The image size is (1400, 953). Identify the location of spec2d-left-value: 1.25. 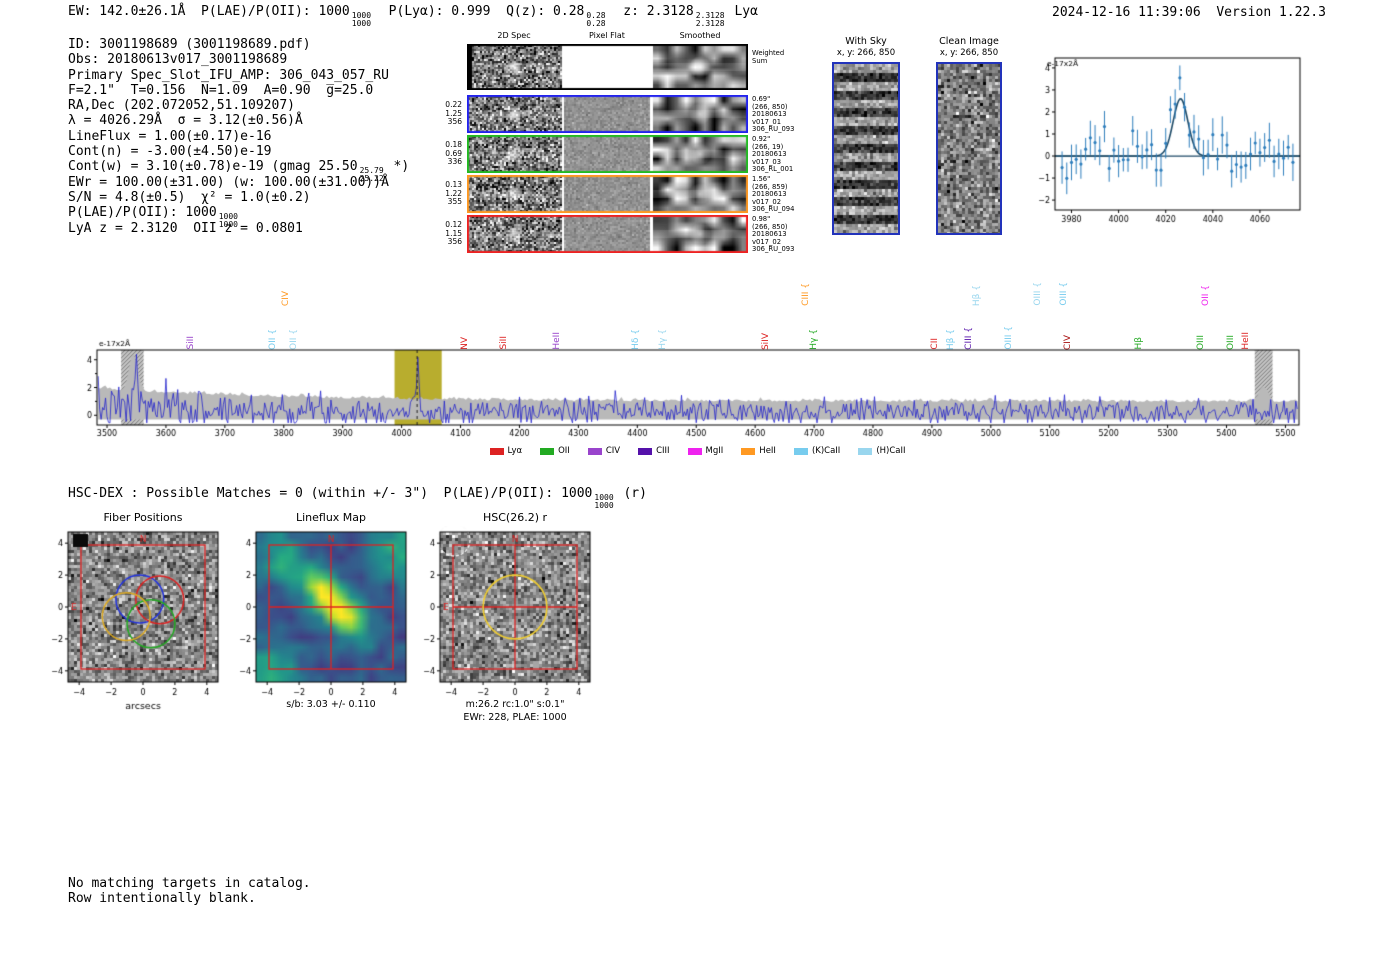
(453, 113).